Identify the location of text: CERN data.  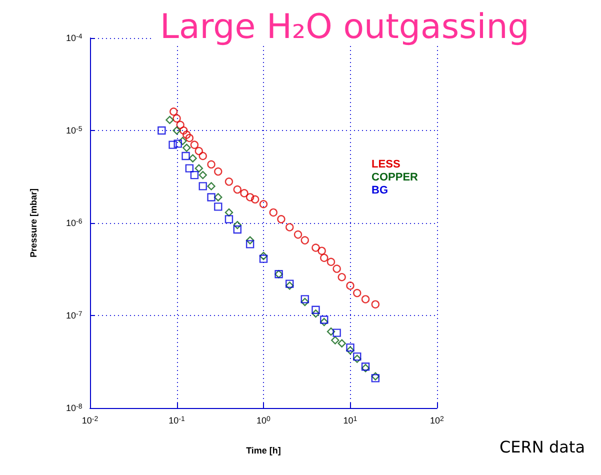
(543, 447).